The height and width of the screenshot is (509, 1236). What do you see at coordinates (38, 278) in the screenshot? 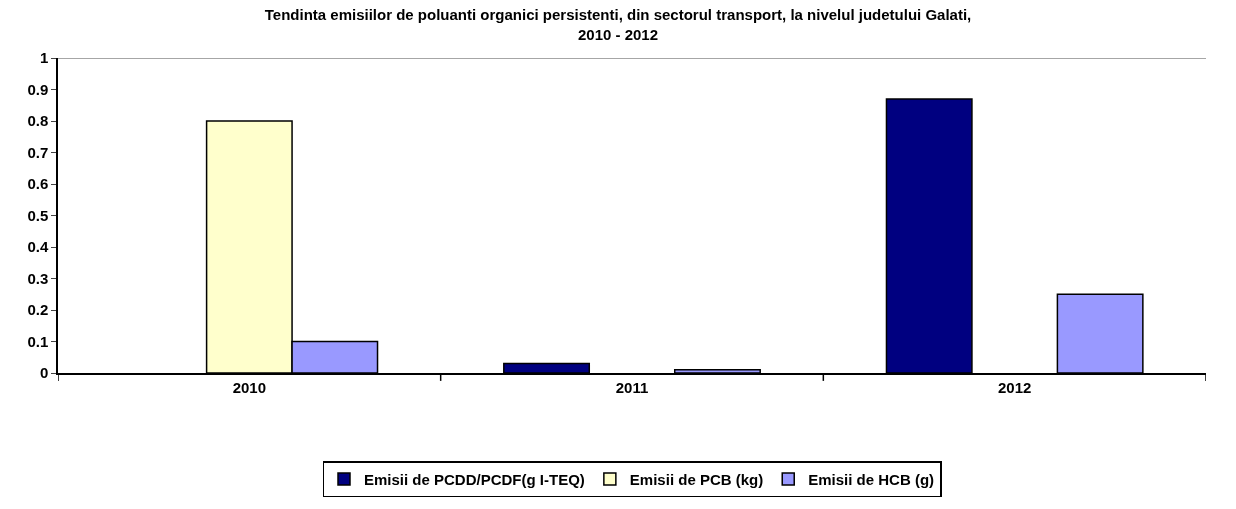
I see `y-tick-label: 0.3` at bounding box center [38, 278].